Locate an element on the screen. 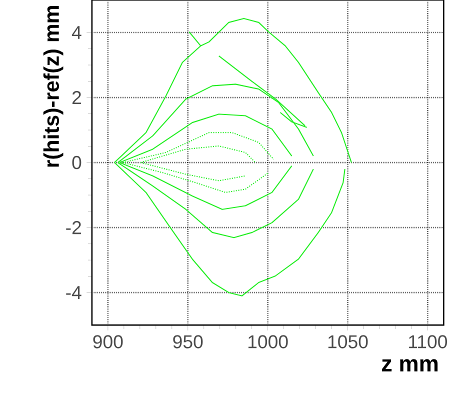  x-tick-label: 950 is located at coordinates (188, 341).